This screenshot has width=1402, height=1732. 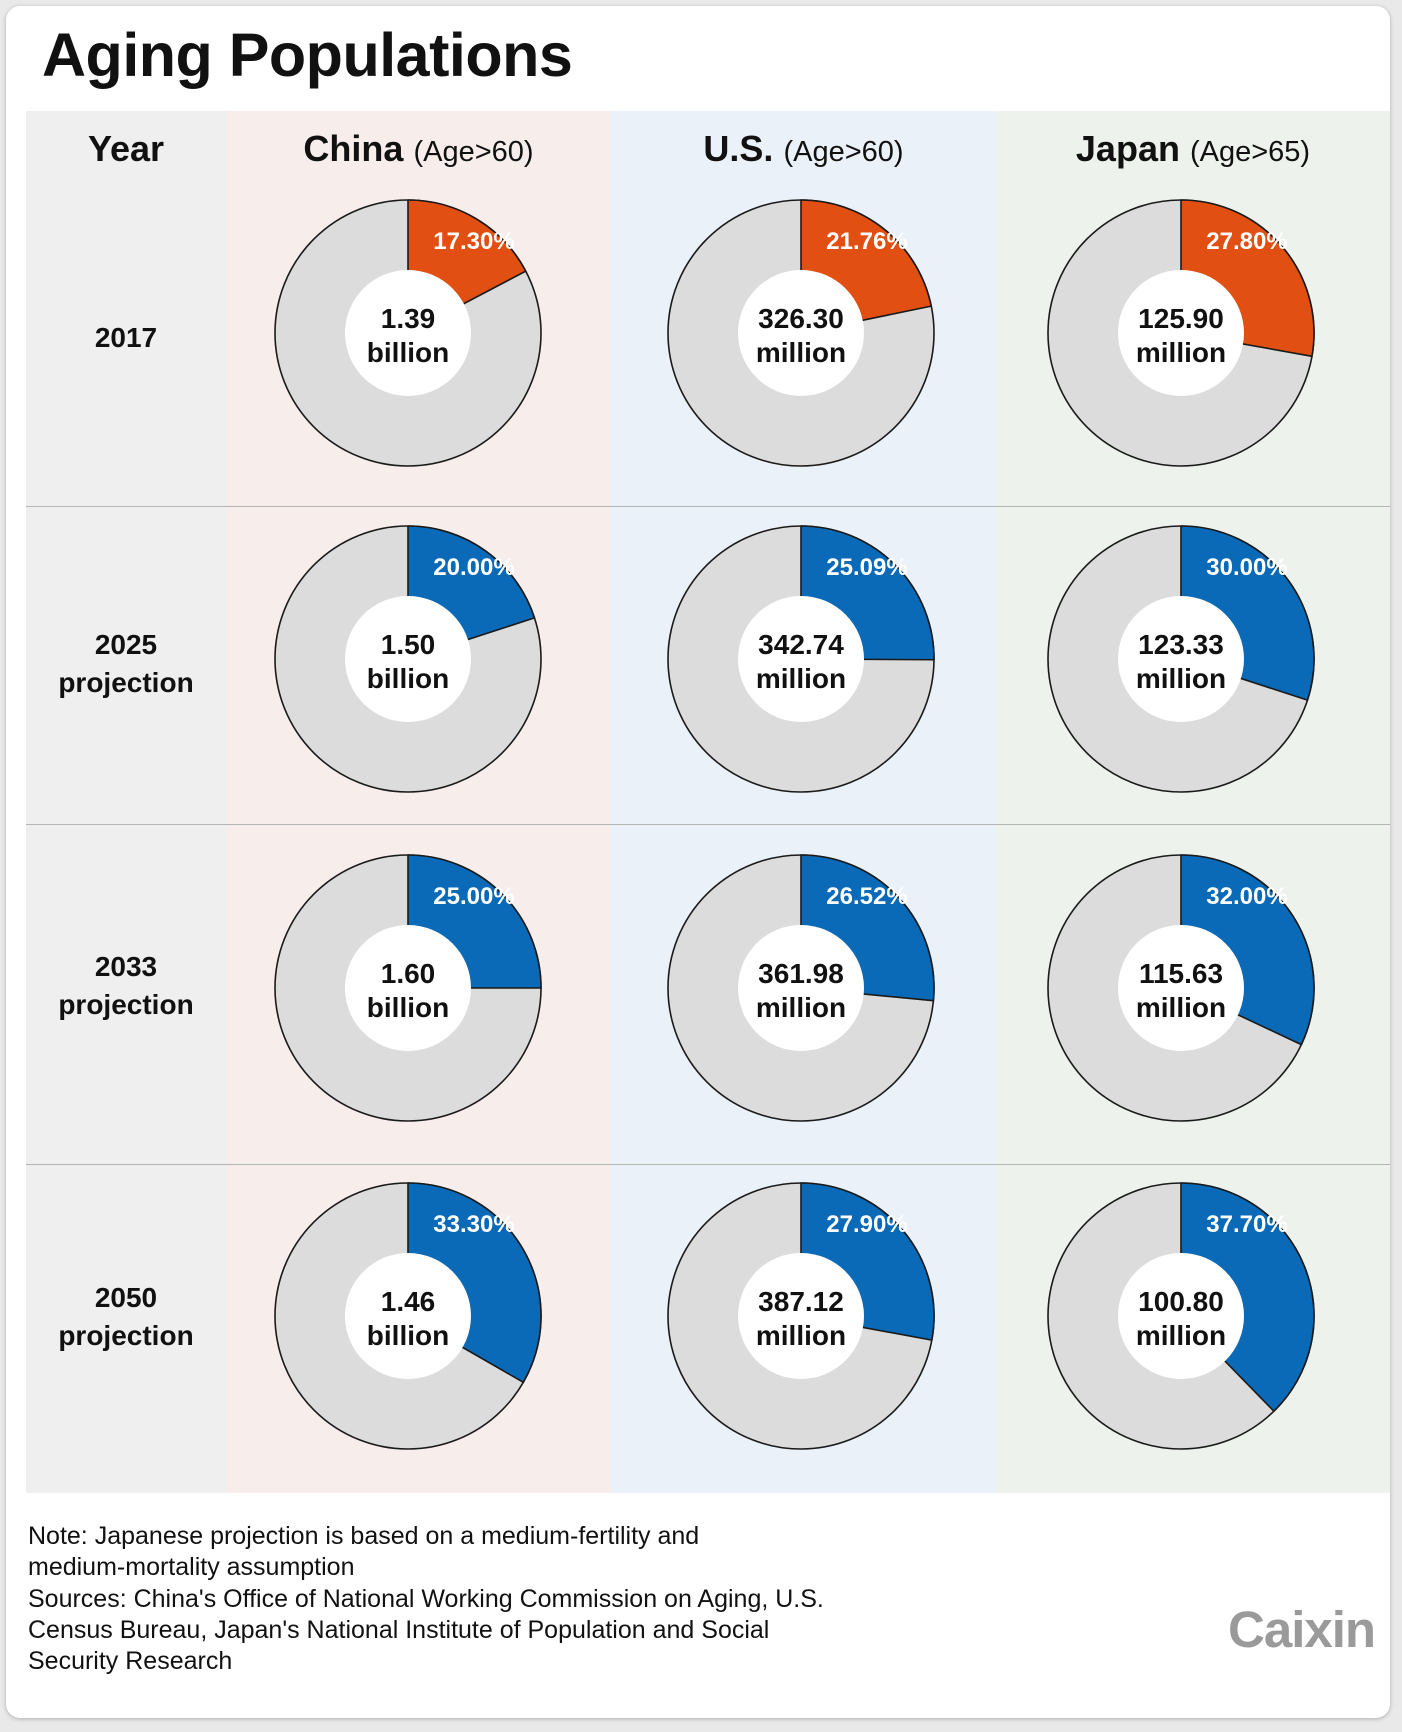 What do you see at coordinates (1246, 1224) in the screenshot?
I see `percent-label: 37.70%` at bounding box center [1246, 1224].